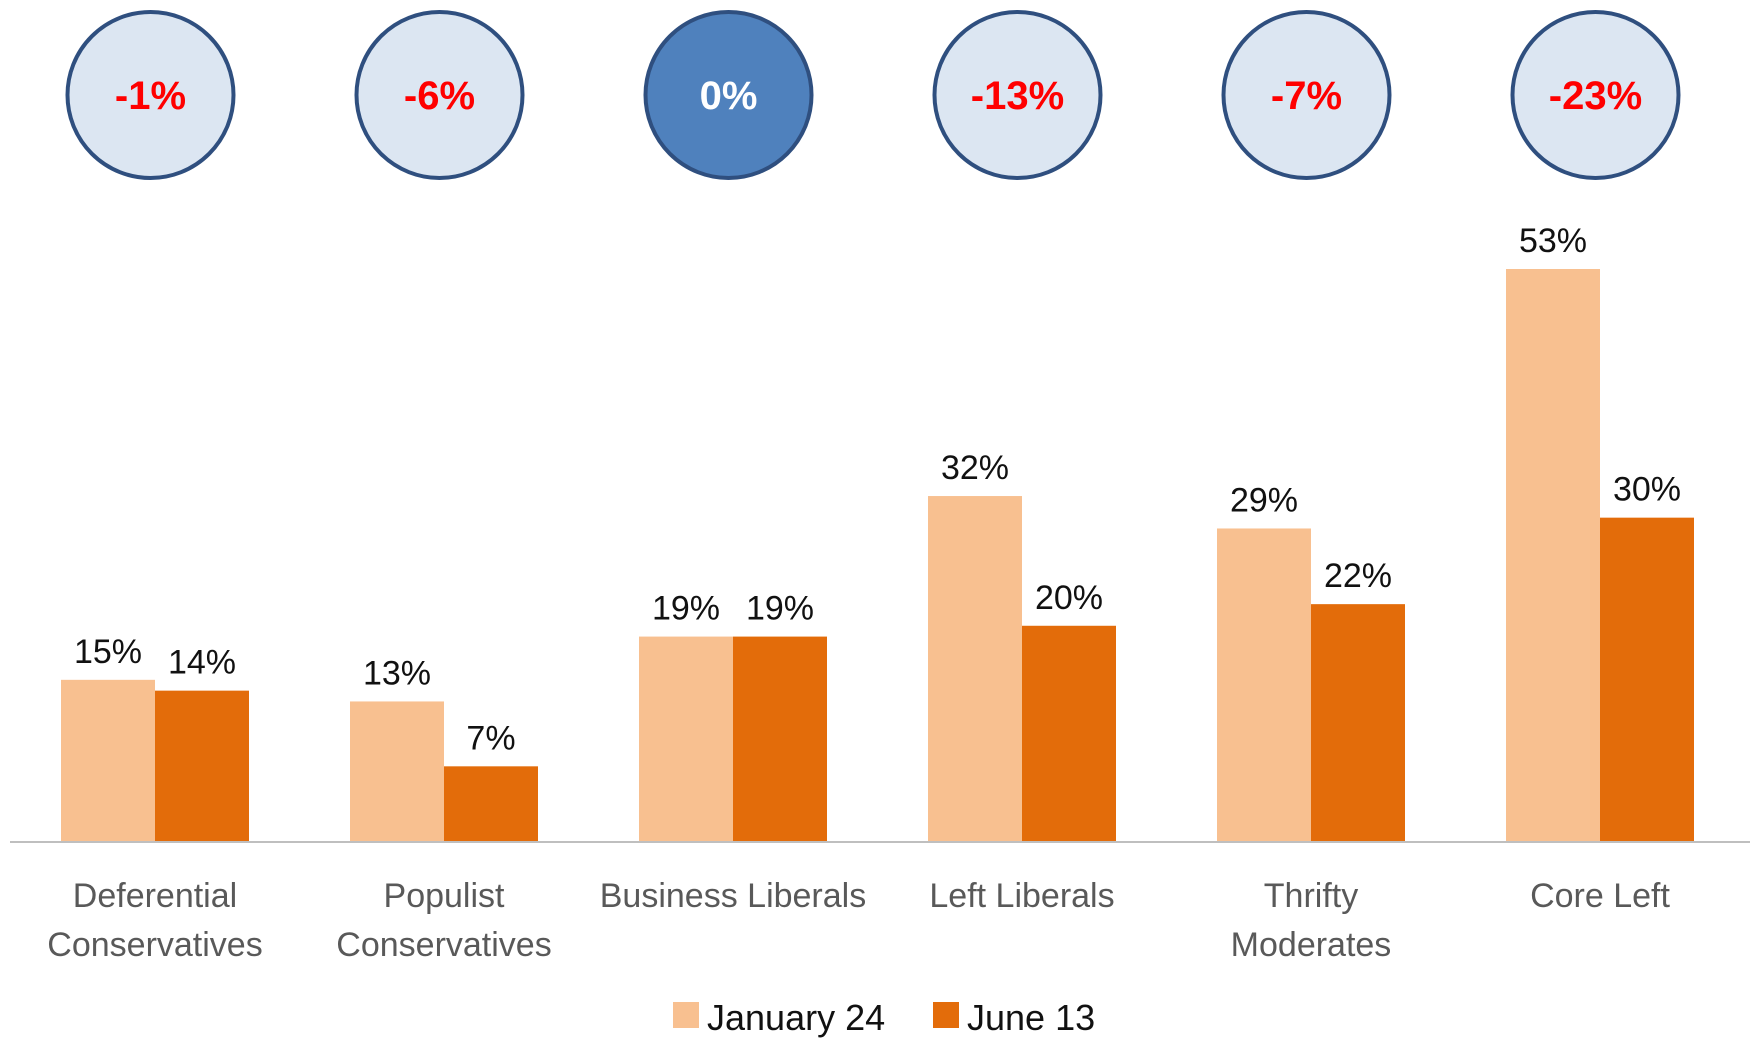  Describe the element at coordinates (1600, 896) in the screenshot. I see `category-label: Core Left` at that location.